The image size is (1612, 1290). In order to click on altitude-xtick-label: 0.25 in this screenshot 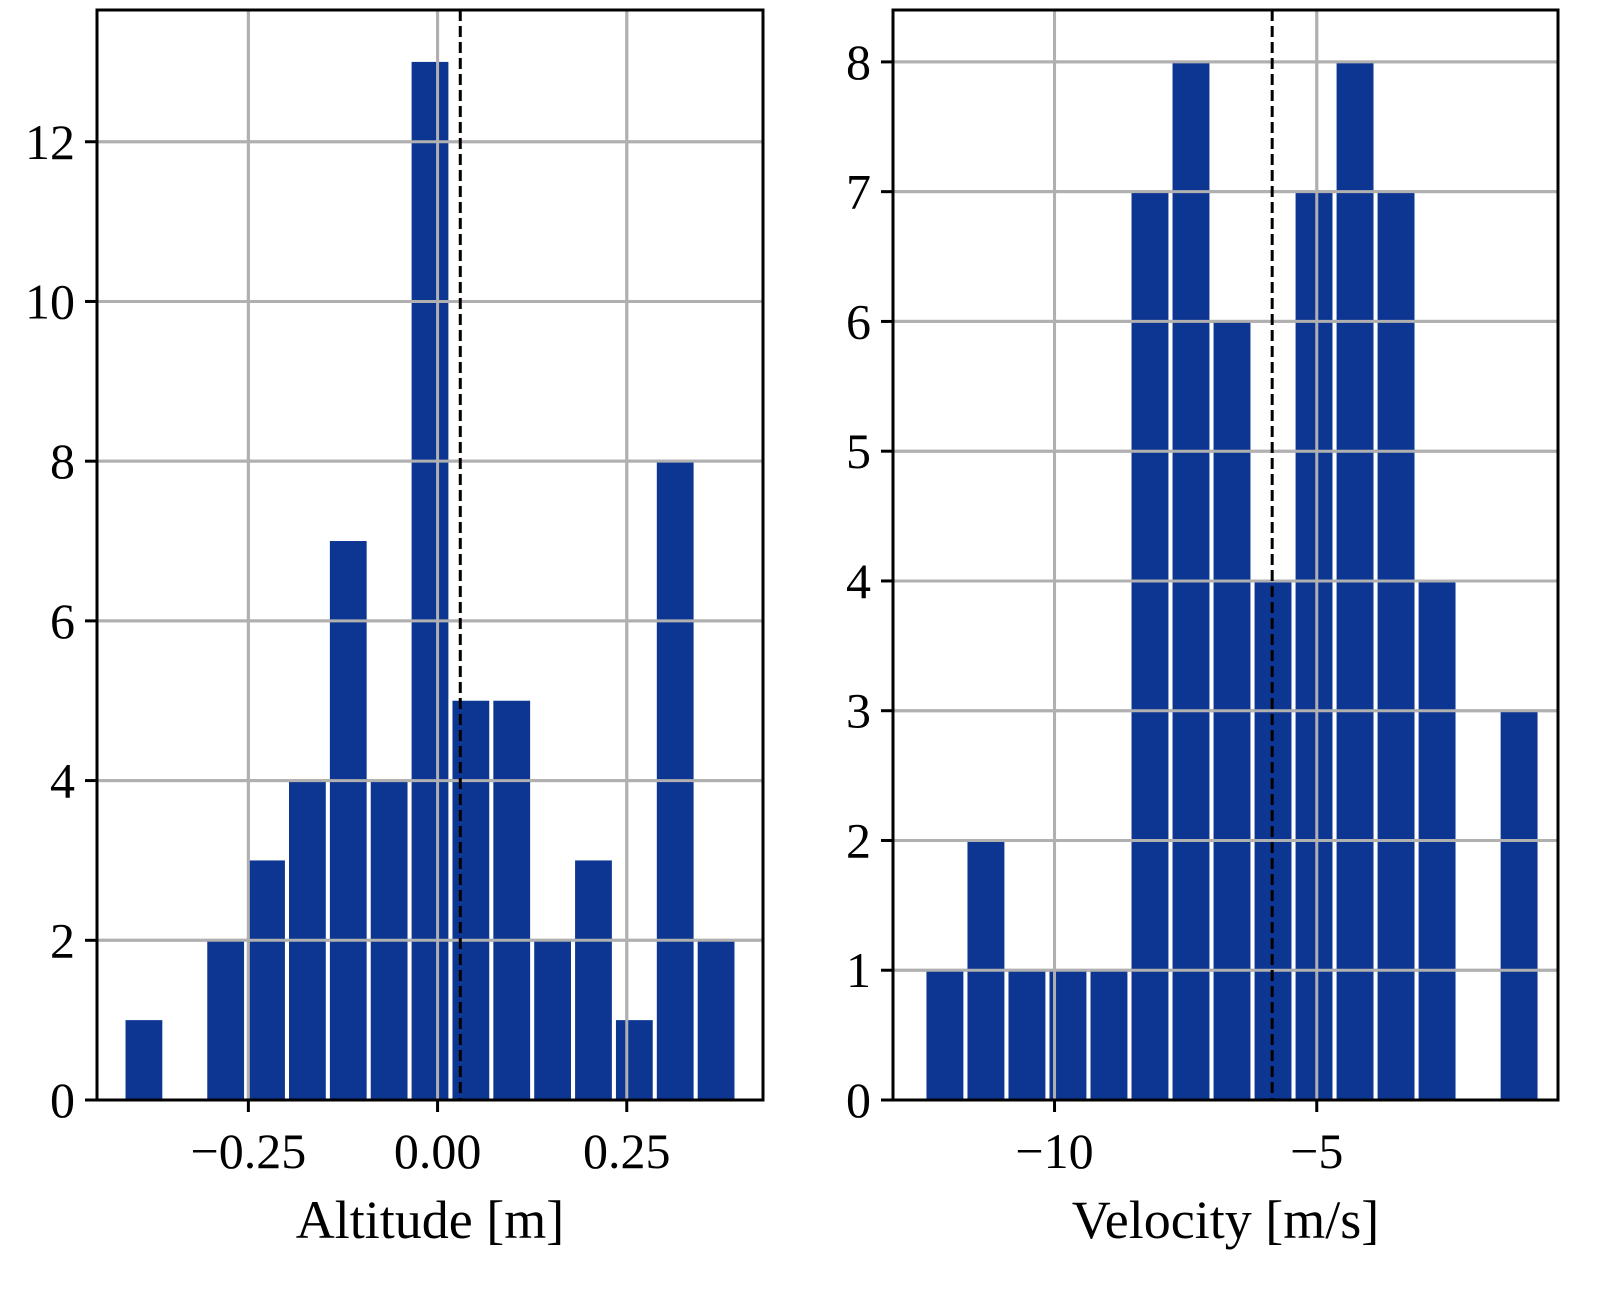, I will do `click(627, 1151)`.